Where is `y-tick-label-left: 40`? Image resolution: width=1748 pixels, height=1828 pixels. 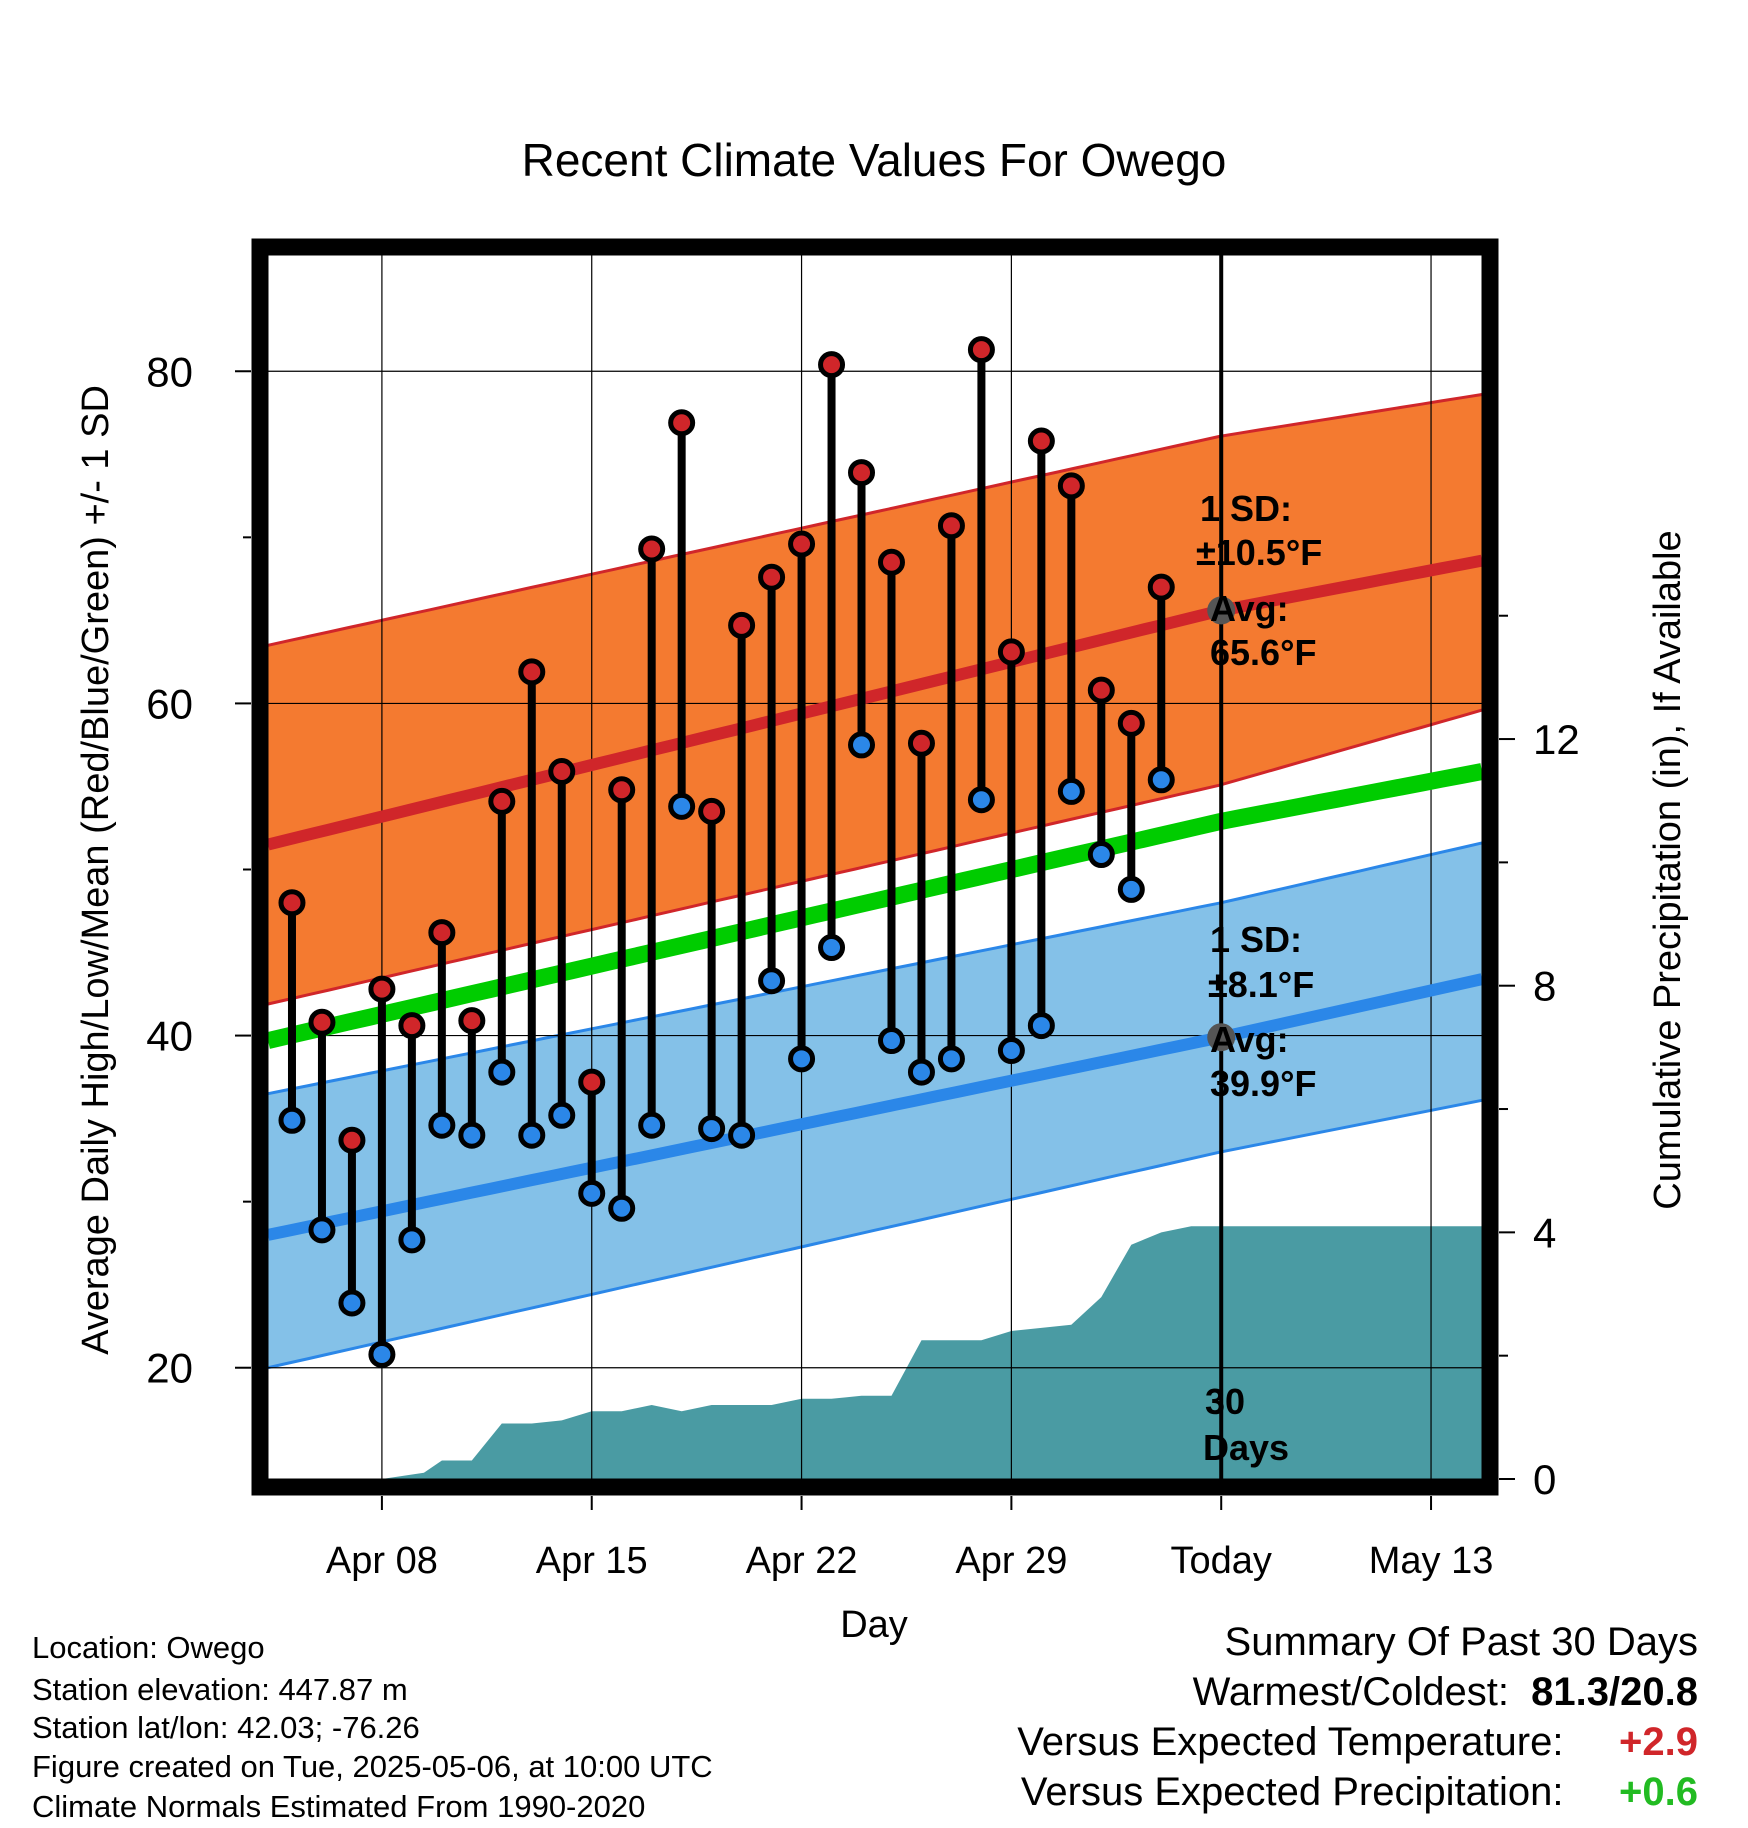
y-tick-label-left: 40 is located at coordinates (169, 1036).